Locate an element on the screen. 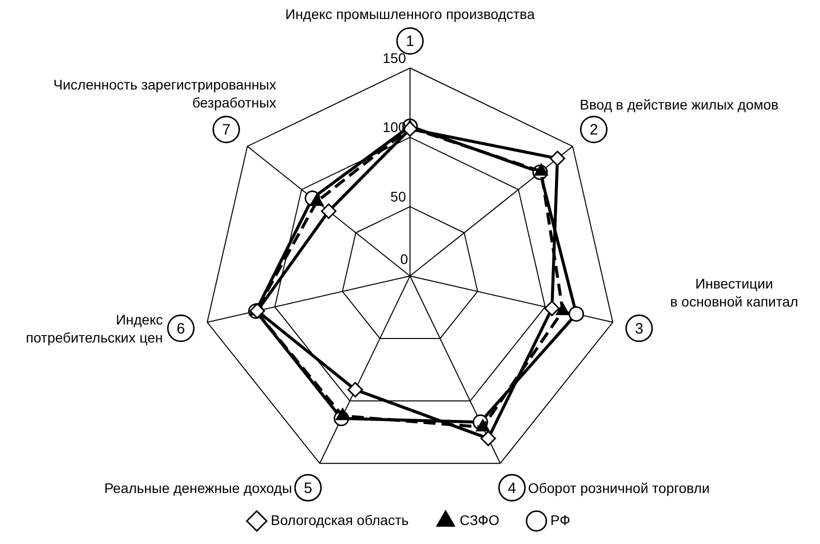  legend-label: РФ is located at coordinates (560, 520).